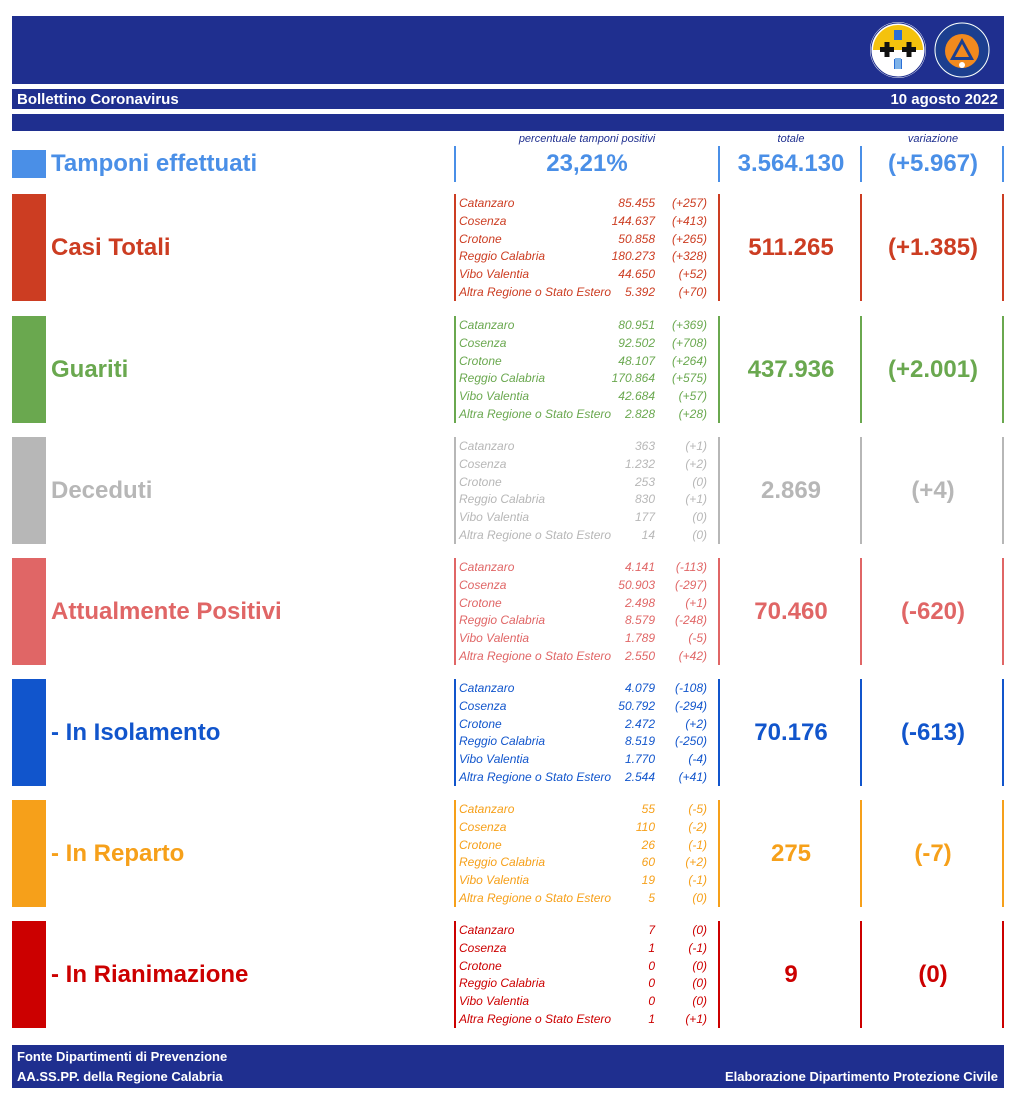 The width and height of the screenshot is (1024, 1113). Describe the element at coordinates (585, 1002) in the screenshot. I see `province-row: Vibo Valentia 0 (0)` at that location.